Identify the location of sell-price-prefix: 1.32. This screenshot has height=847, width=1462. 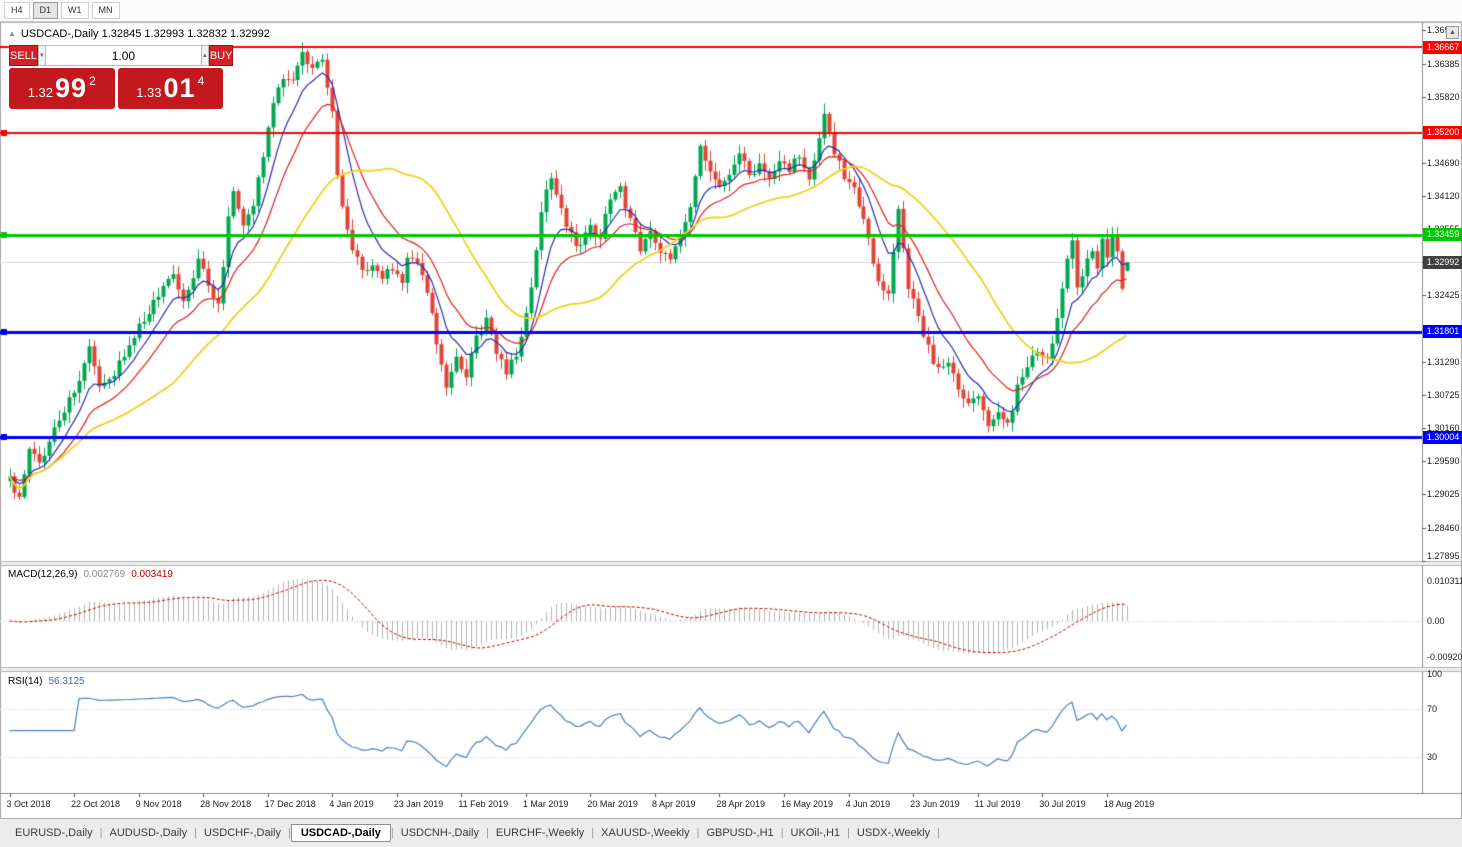
(40, 92).